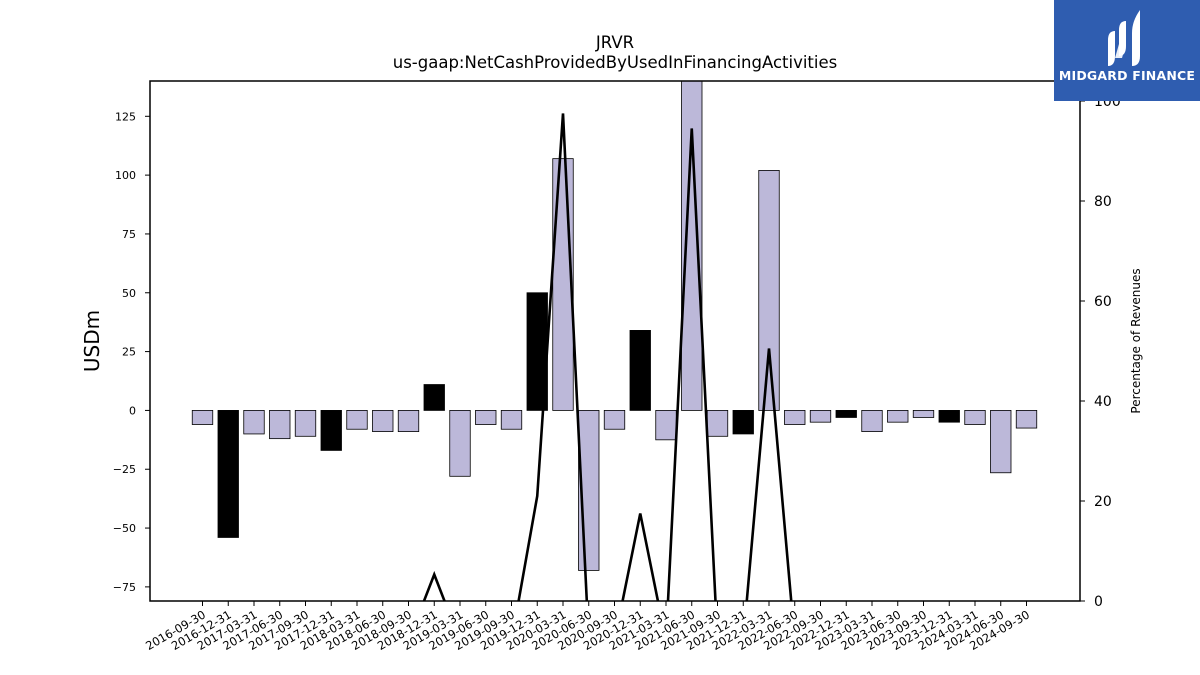 The image size is (1200, 675). Describe the element at coordinates (1103, 302) in the screenshot. I see `y2-tick-label: 60` at that location.